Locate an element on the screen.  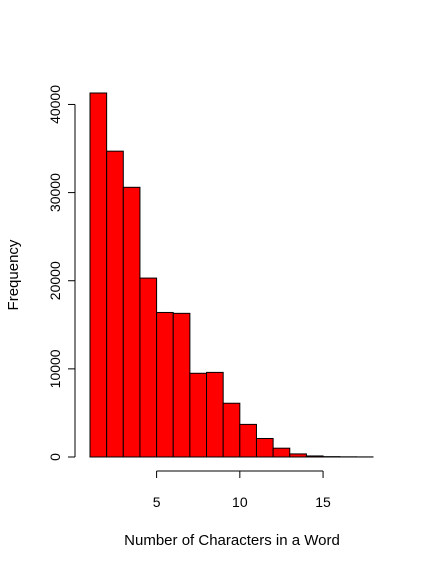
x-tick-label: 10 is located at coordinates (240, 502).